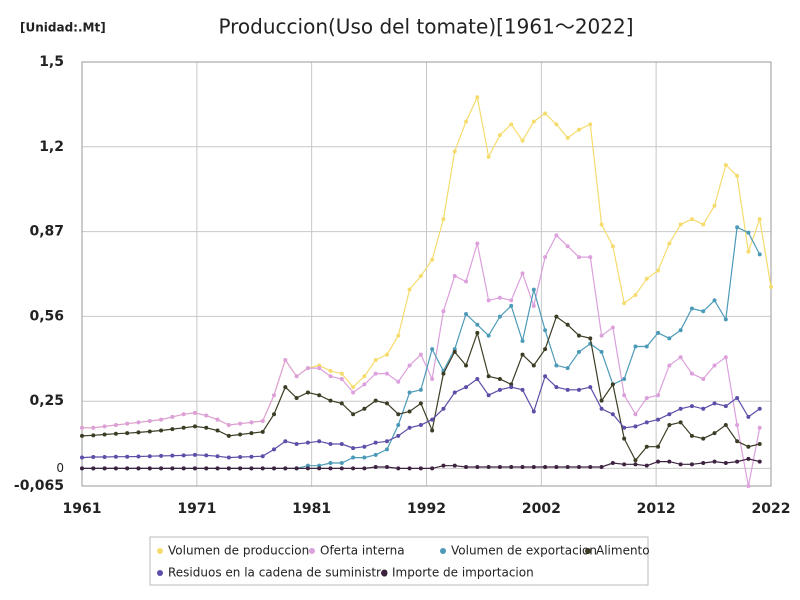  What do you see at coordinates (426, 509) in the screenshot?
I see `x-tick-label: 1992` at bounding box center [426, 509].